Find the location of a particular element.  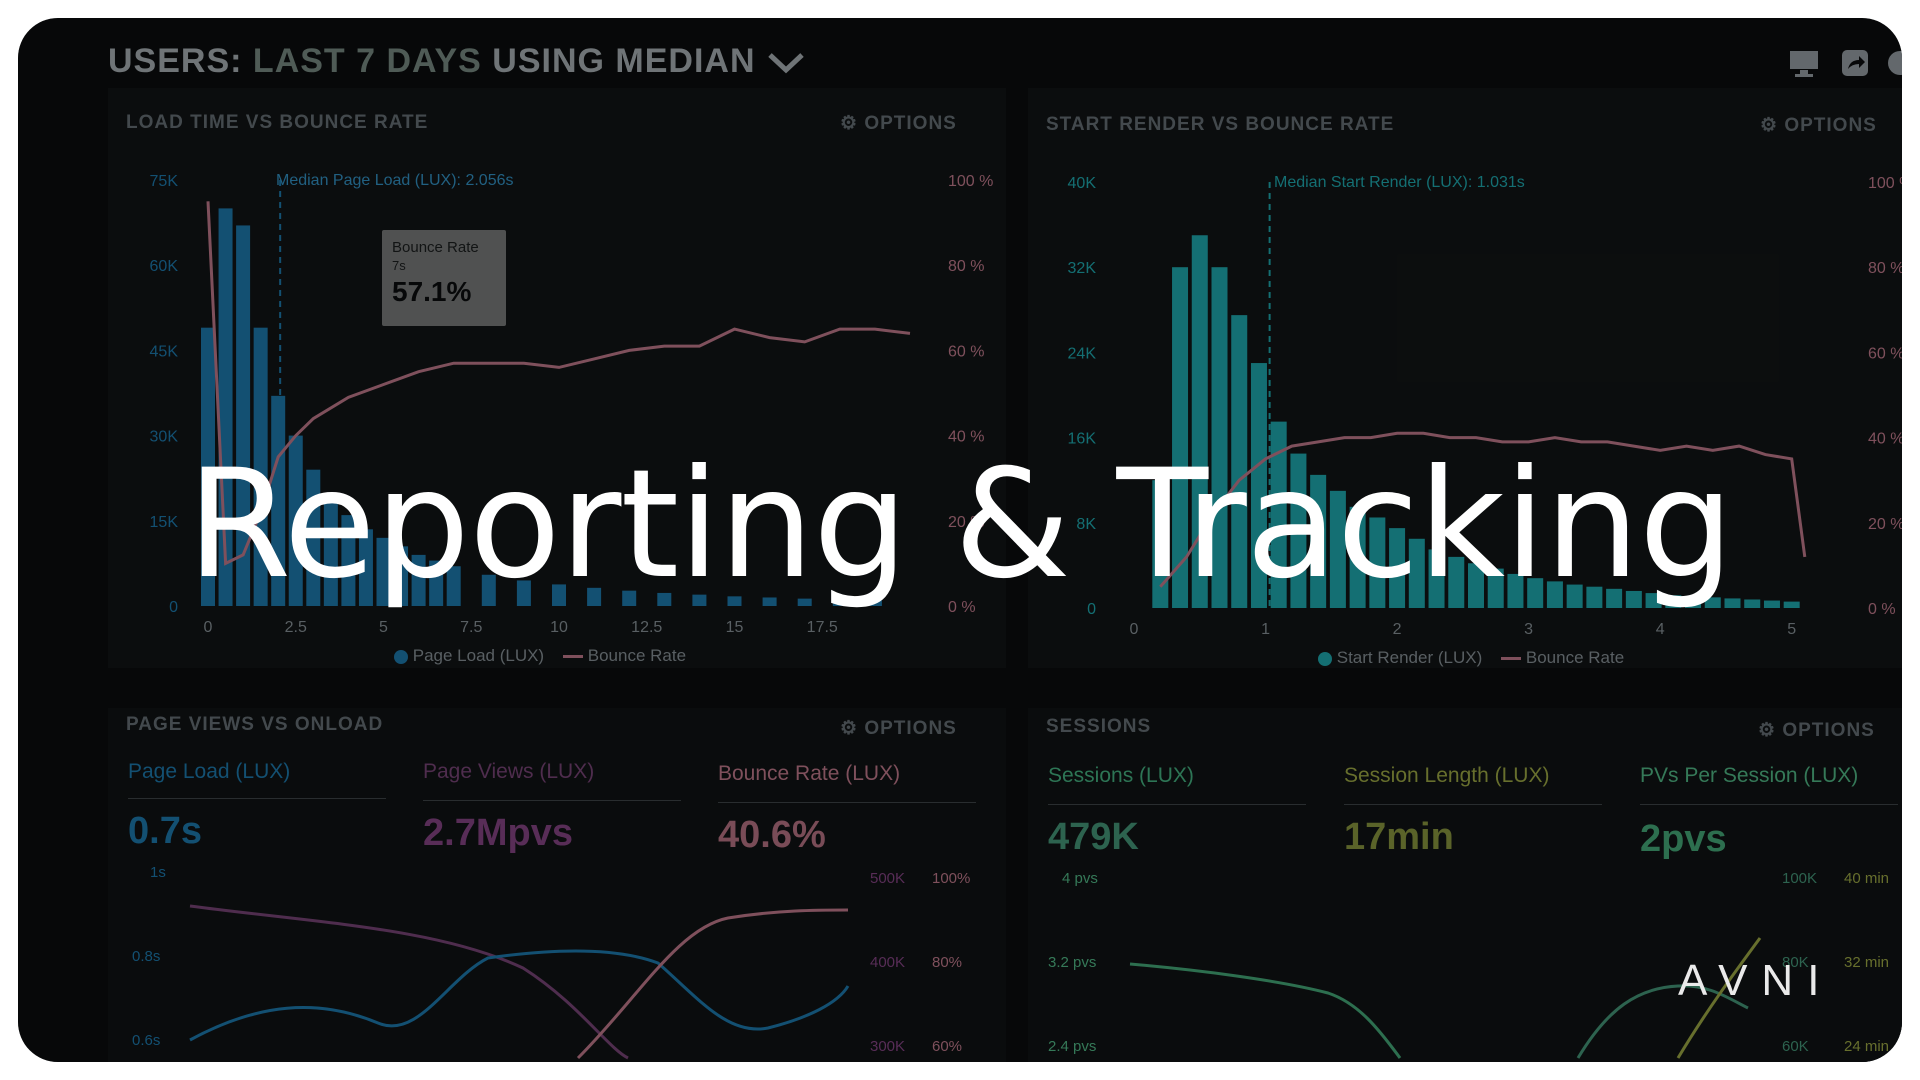

sess-y2-tick: 100K is located at coordinates (1800, 878).